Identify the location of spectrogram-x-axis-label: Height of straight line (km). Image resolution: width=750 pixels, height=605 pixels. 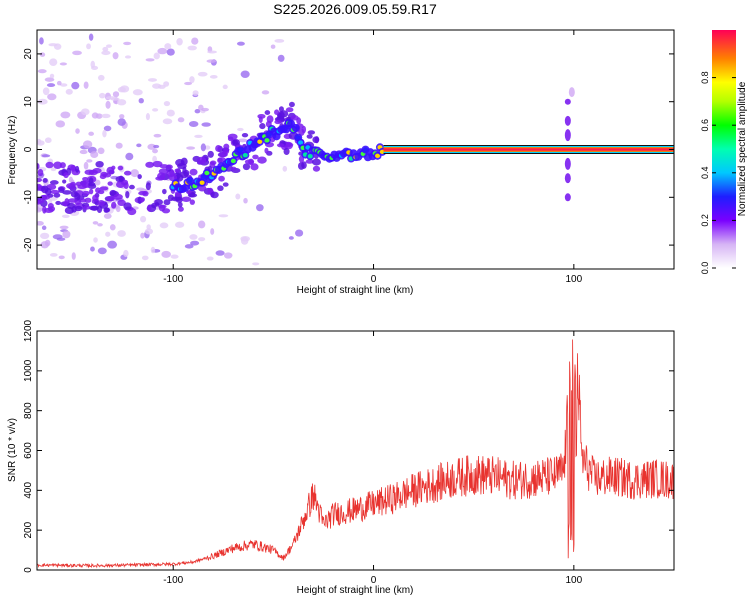
(355, 290).